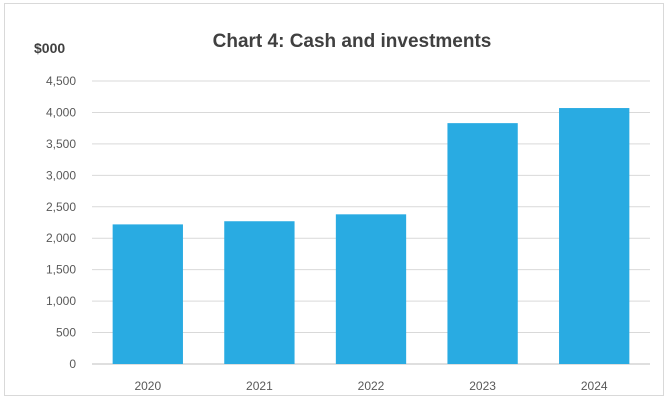  Describe the element at coordinates (61, 112) in the screenshot. I see `y-tick-label: 4,000` at that location.